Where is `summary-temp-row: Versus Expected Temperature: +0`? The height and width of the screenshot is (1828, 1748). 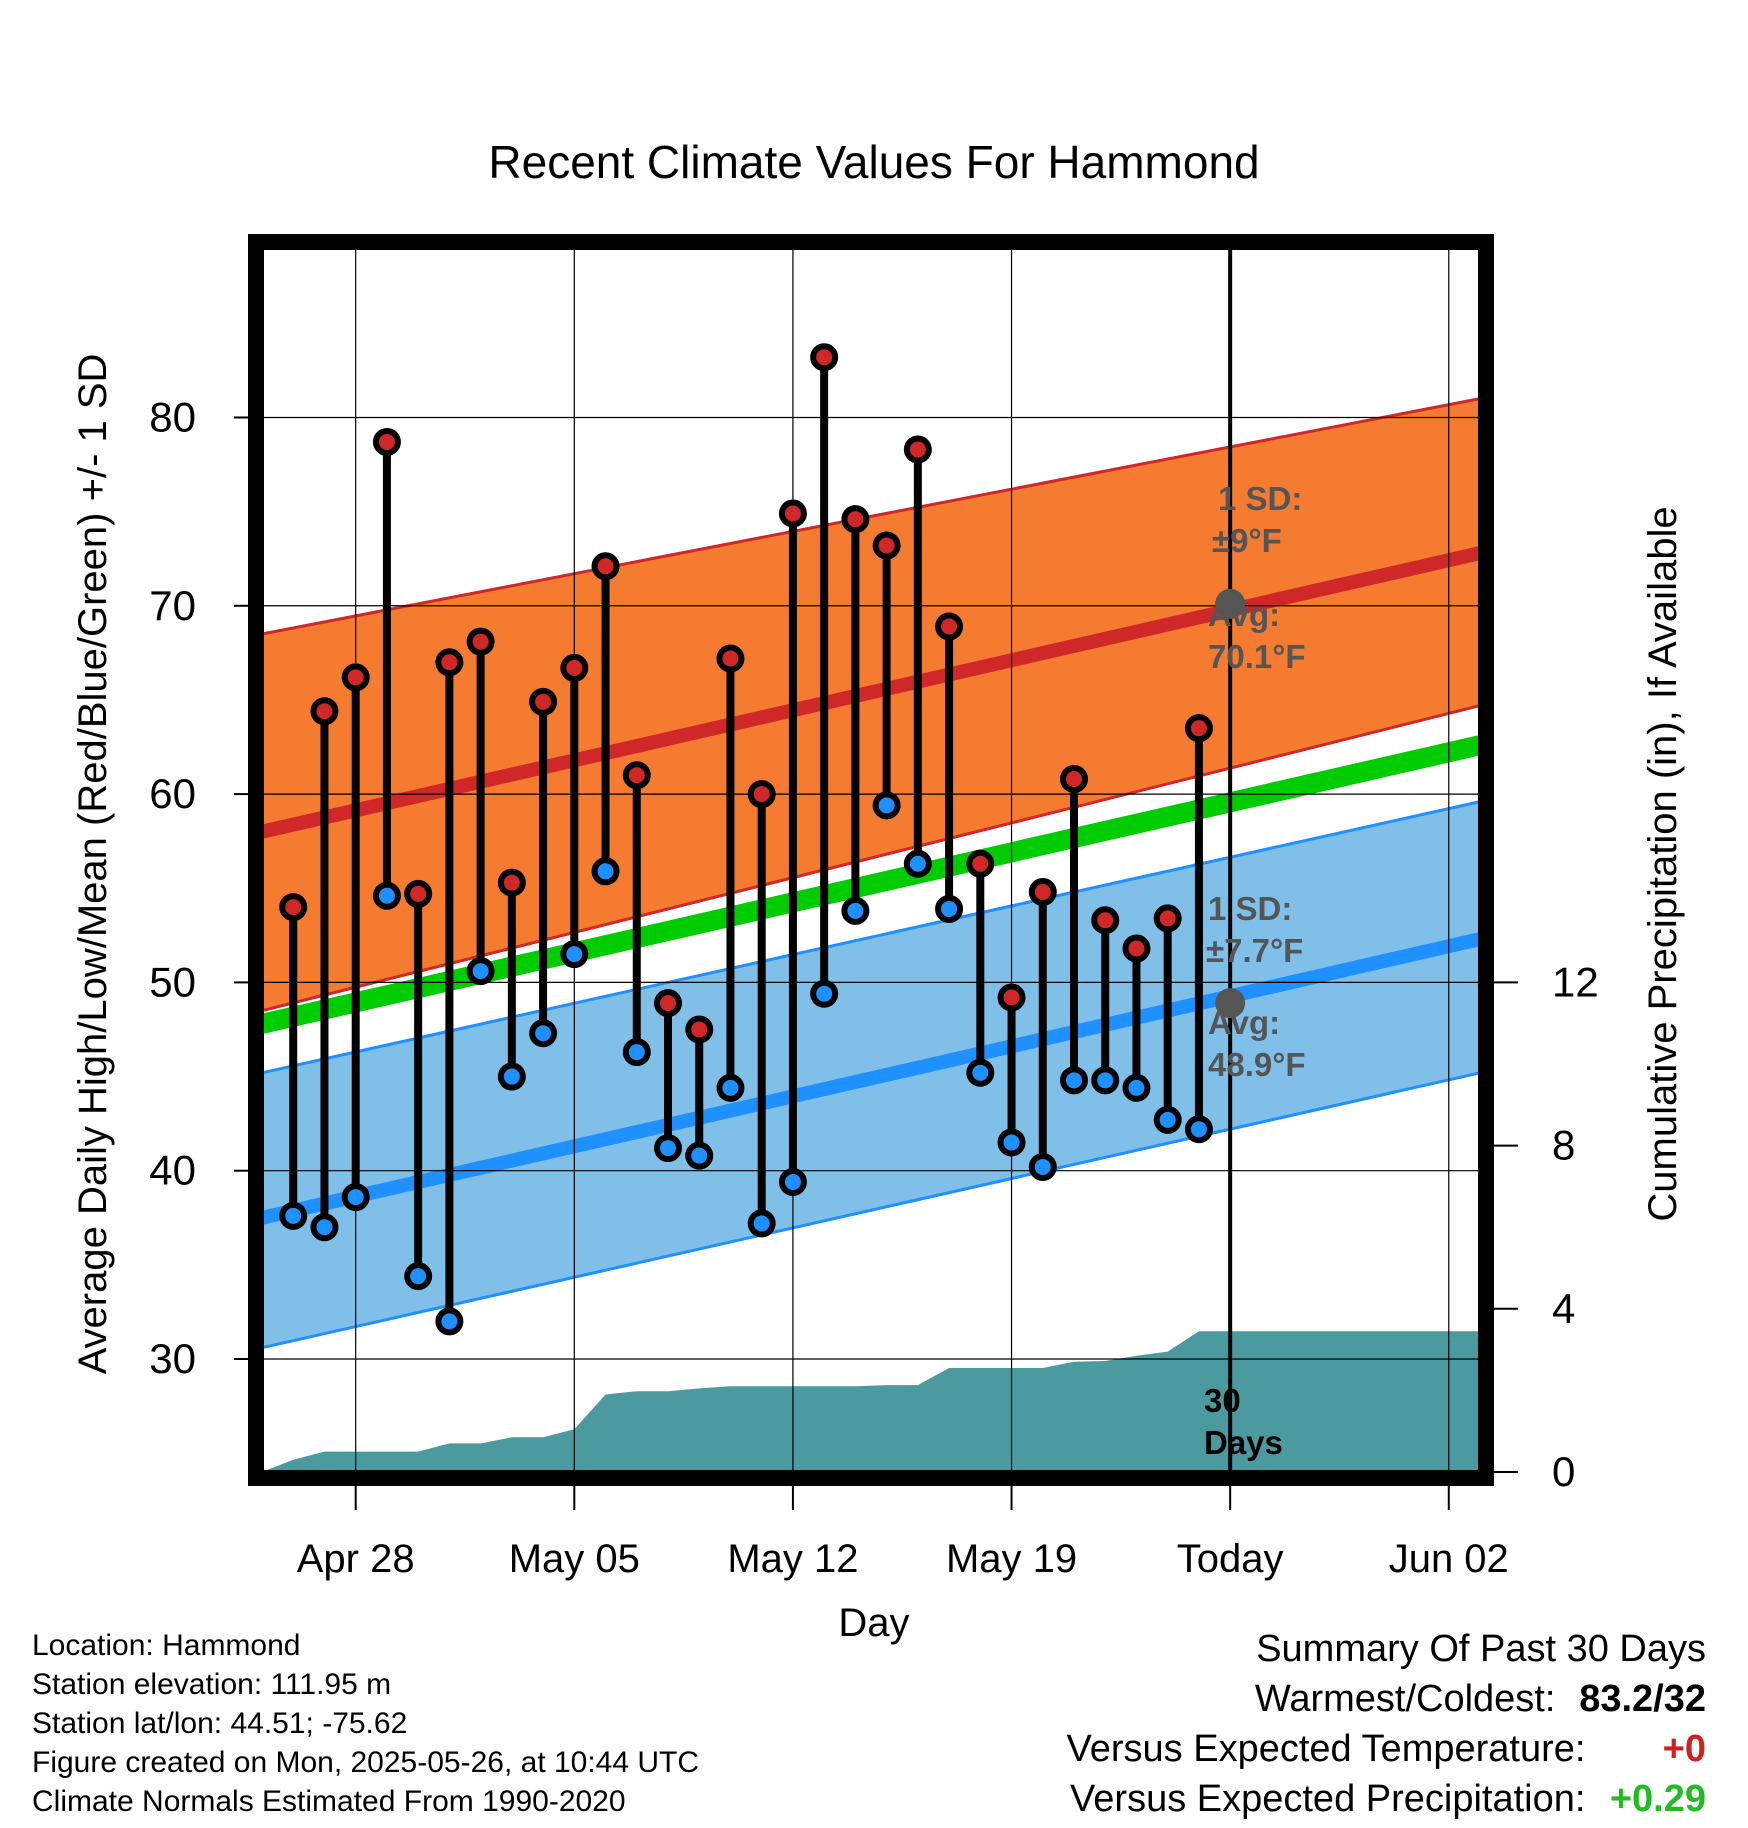
summary-temp-row: Versus Expected Temperature: +0 is located at coordinates (1386, 1749).